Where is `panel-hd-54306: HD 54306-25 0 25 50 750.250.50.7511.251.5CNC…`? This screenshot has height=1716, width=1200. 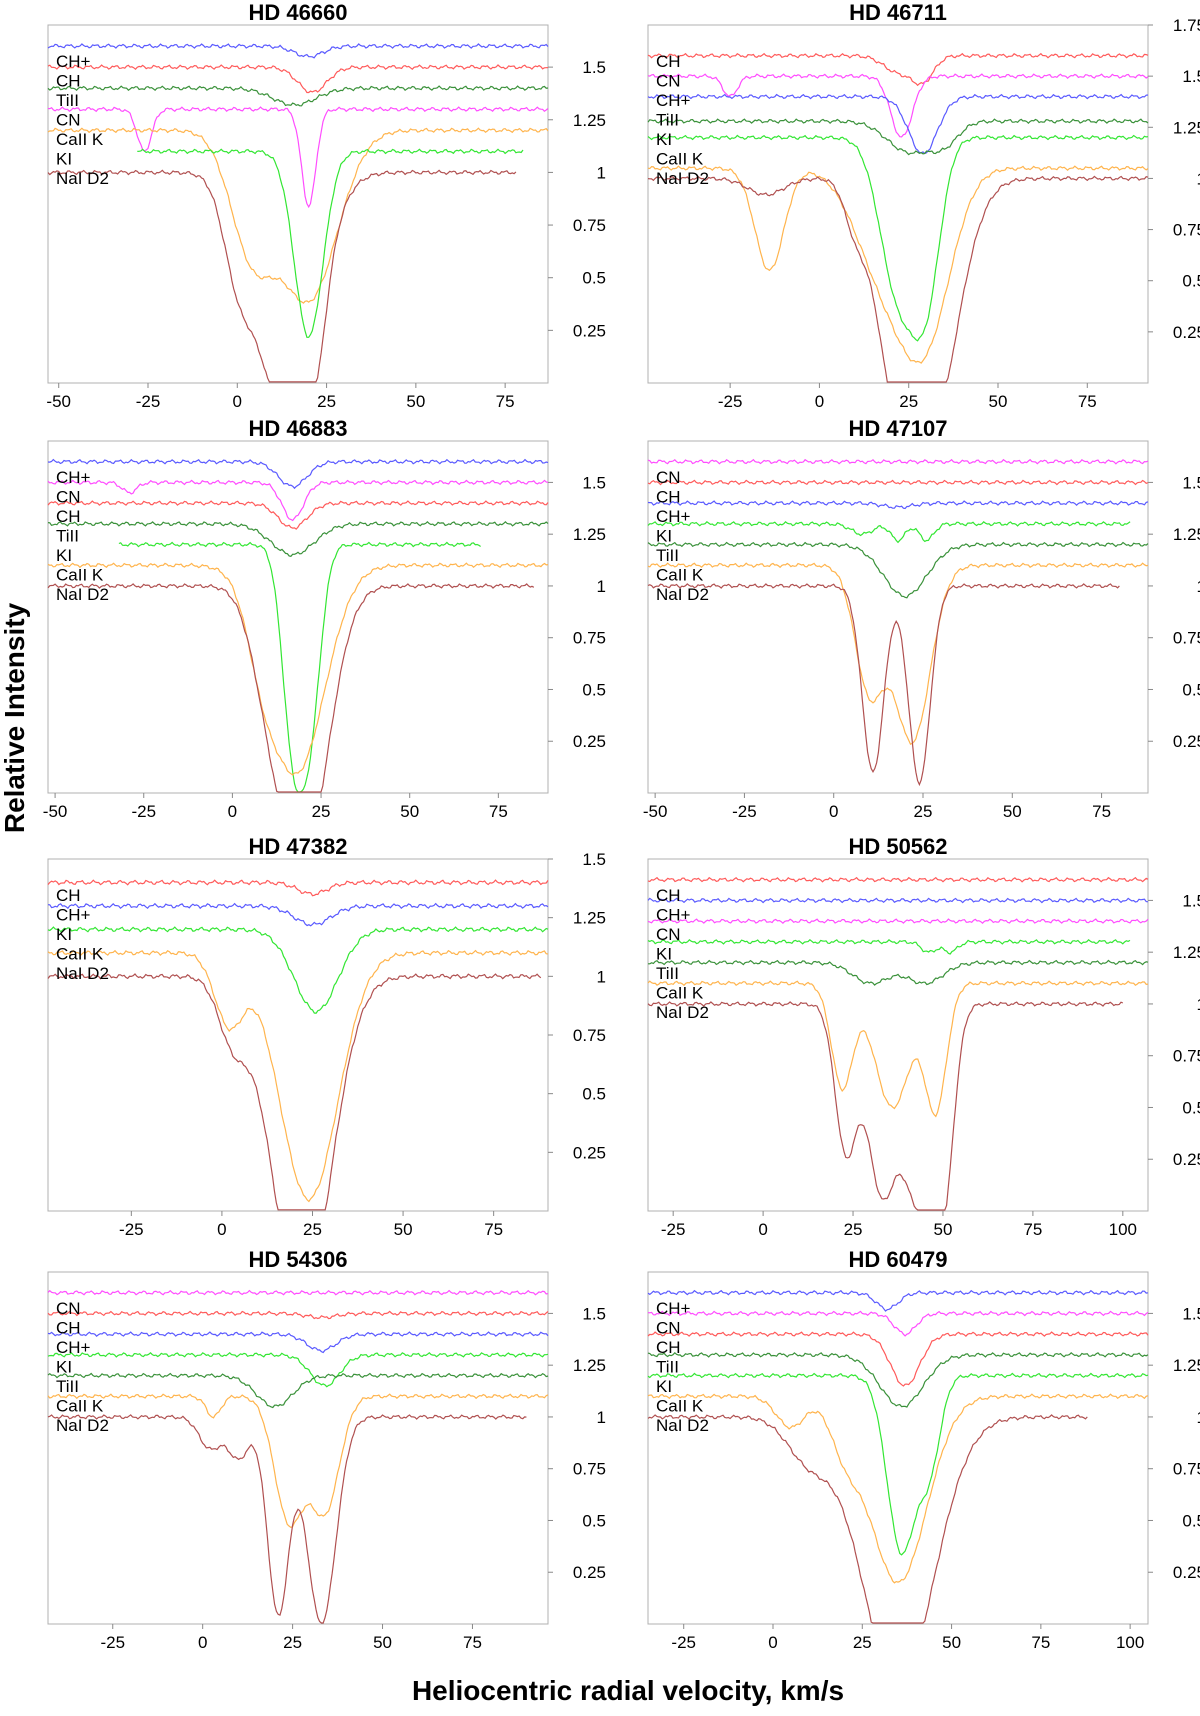 panel-hd-54306: HD 54306-25 0 25 50 750.250.50.7511.251.5CNC… is located at coordinates (326, 1449).